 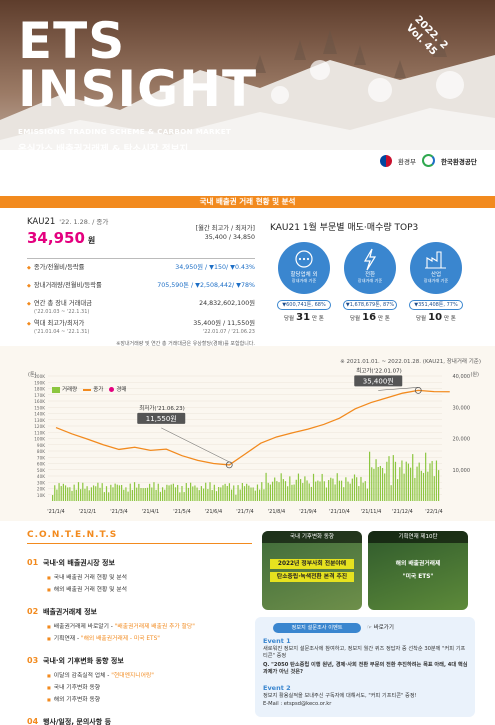 I want to click on product-line: KAU21'22. 1.28. / 종가, so click(x=141, y=221).